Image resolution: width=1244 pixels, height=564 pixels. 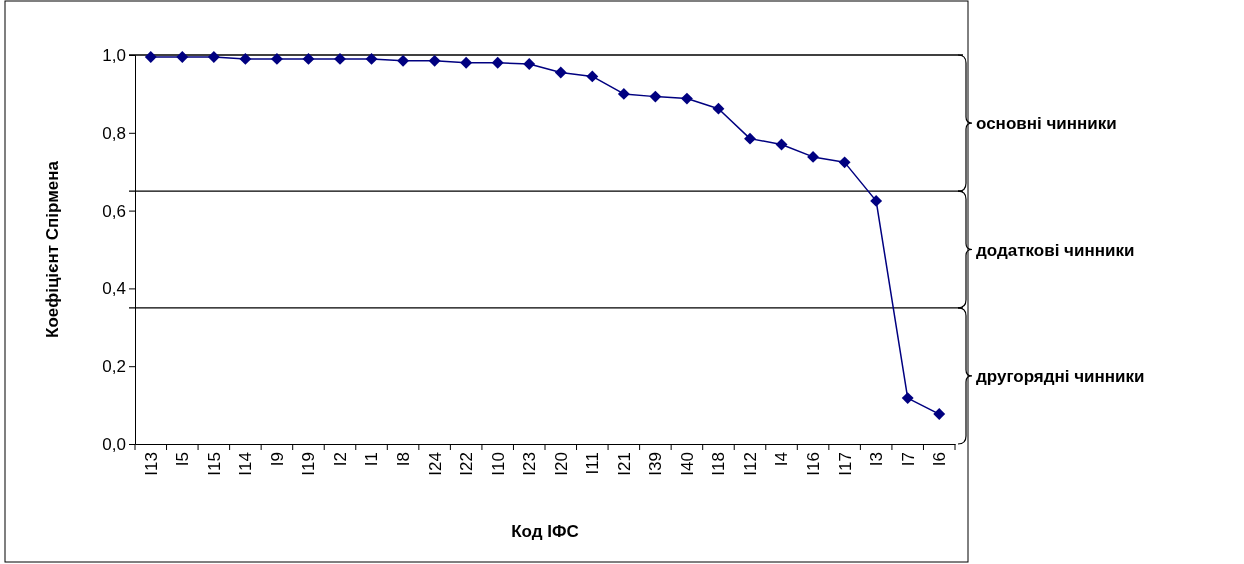 What do you see at coordinates (151, 464) in the screenshot?
I see `x-tick-label: I13` at bounding box center [151, 464].